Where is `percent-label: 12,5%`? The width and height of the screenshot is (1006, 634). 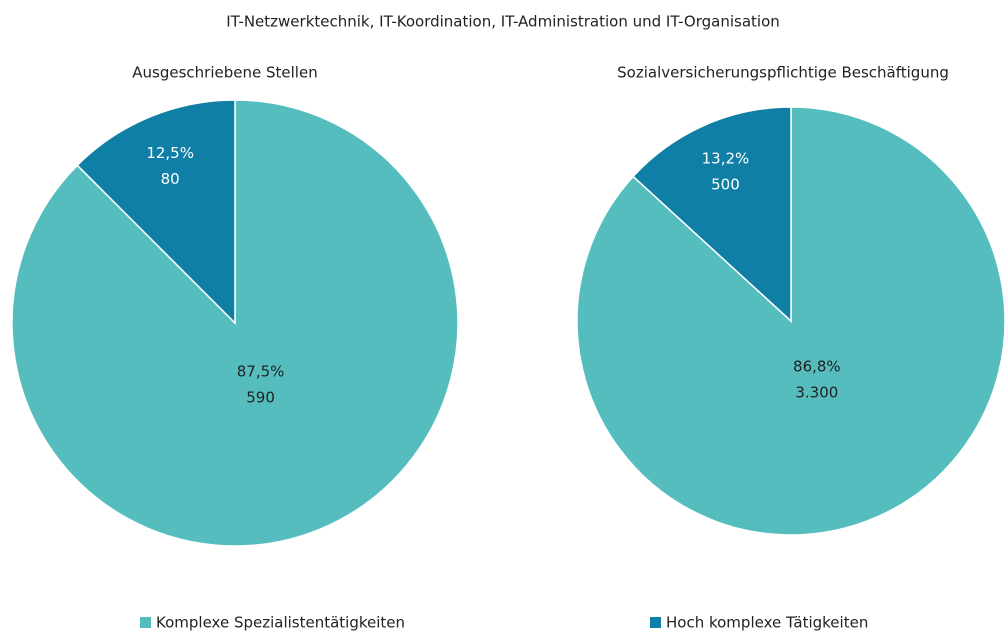 percent-label: 12,5% is located at coordinates (170, 153).